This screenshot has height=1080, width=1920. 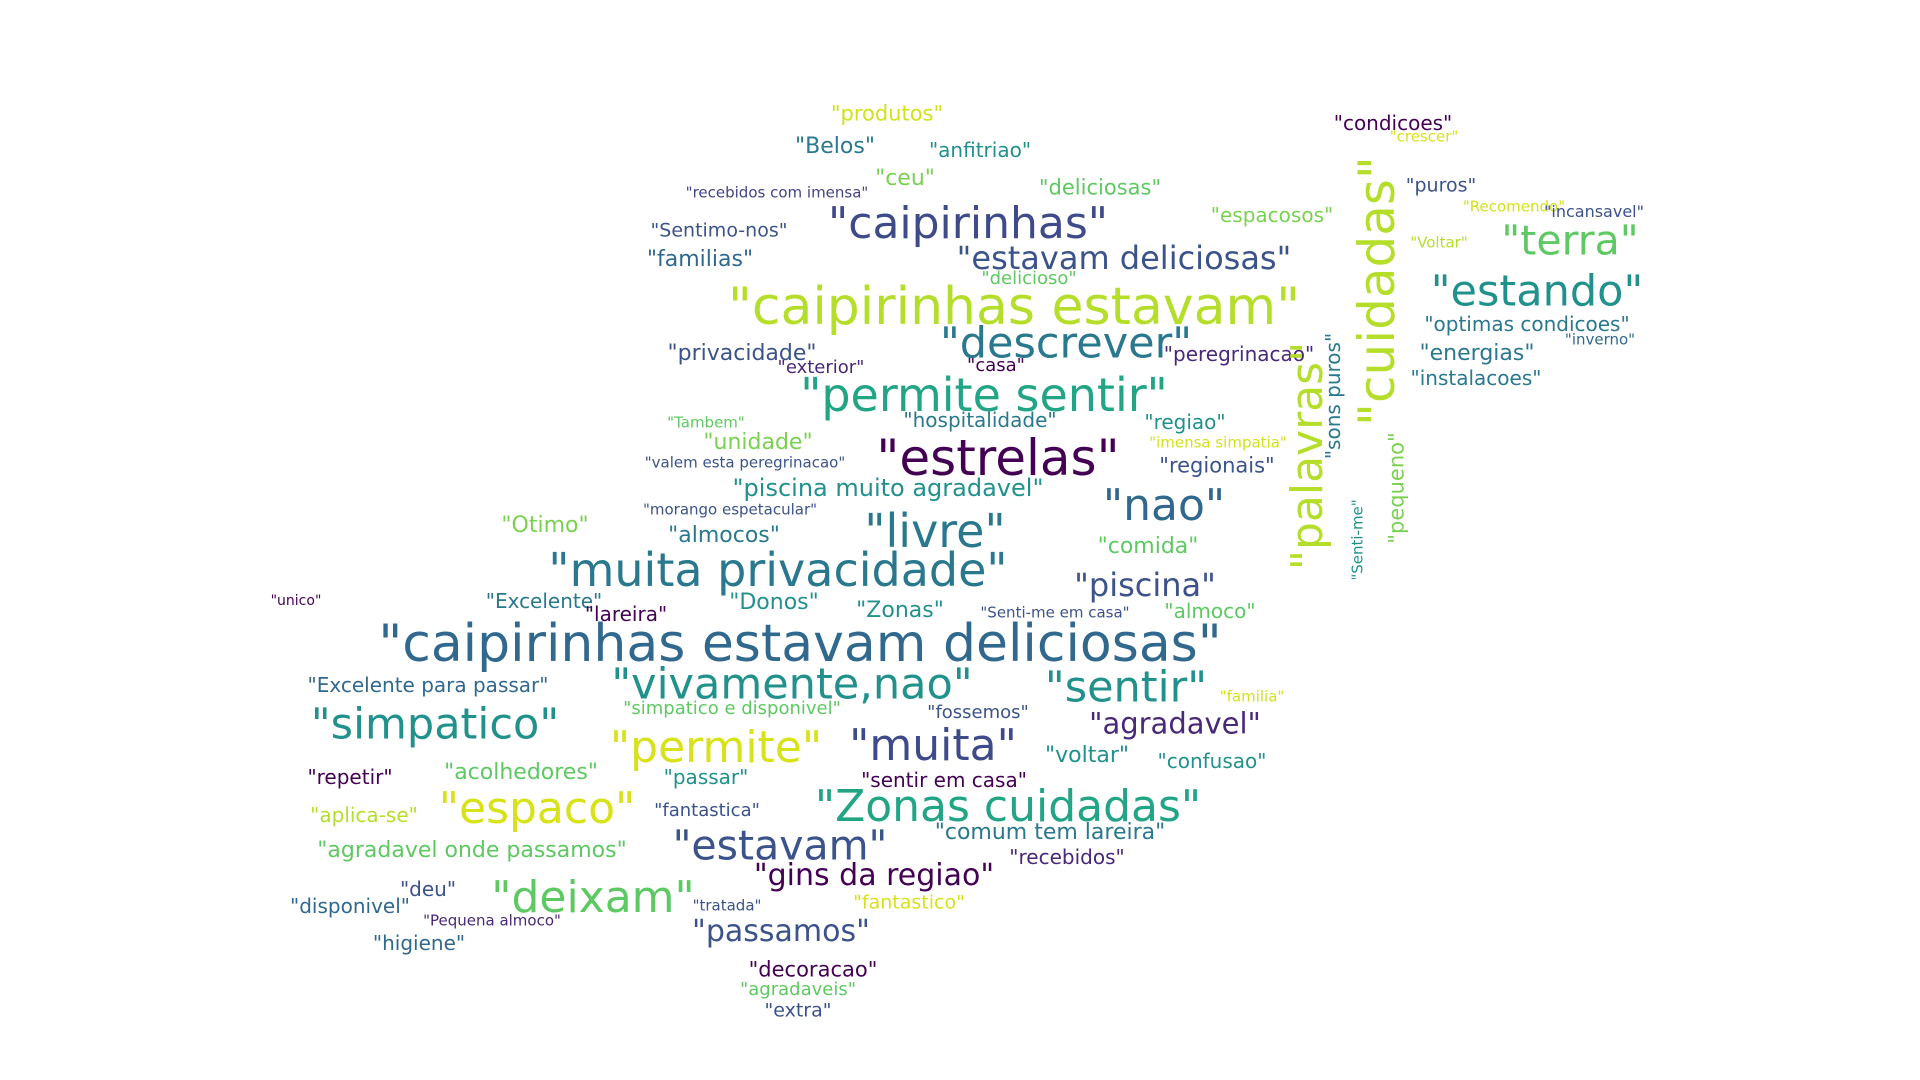 What do you see at coordinates (980, 420) in the screenshot?
I see `cloud-word: "hospitalidade"` at bounding box center [980, 420].